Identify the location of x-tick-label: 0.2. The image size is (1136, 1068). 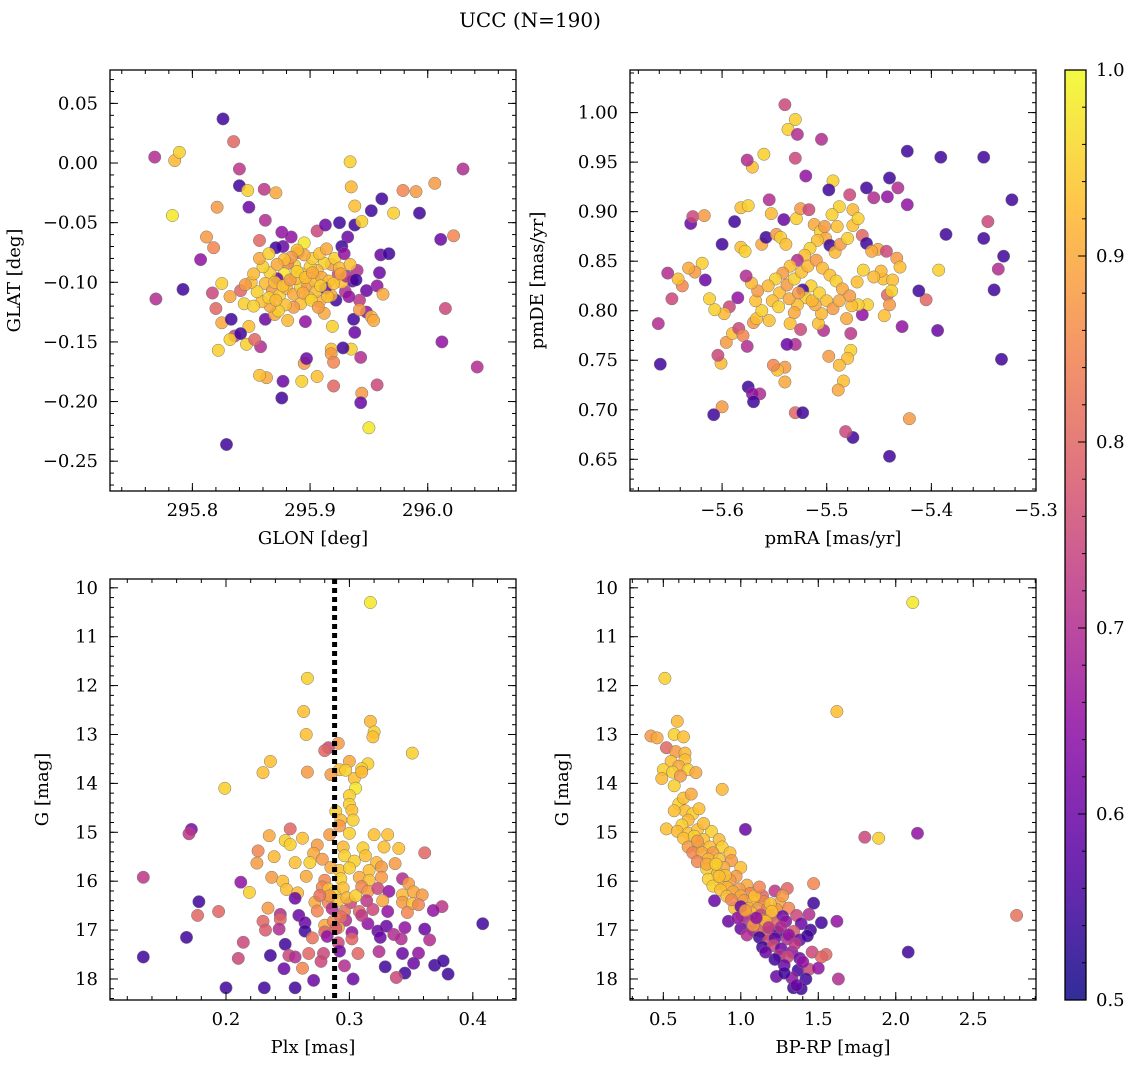
(226, 1019).